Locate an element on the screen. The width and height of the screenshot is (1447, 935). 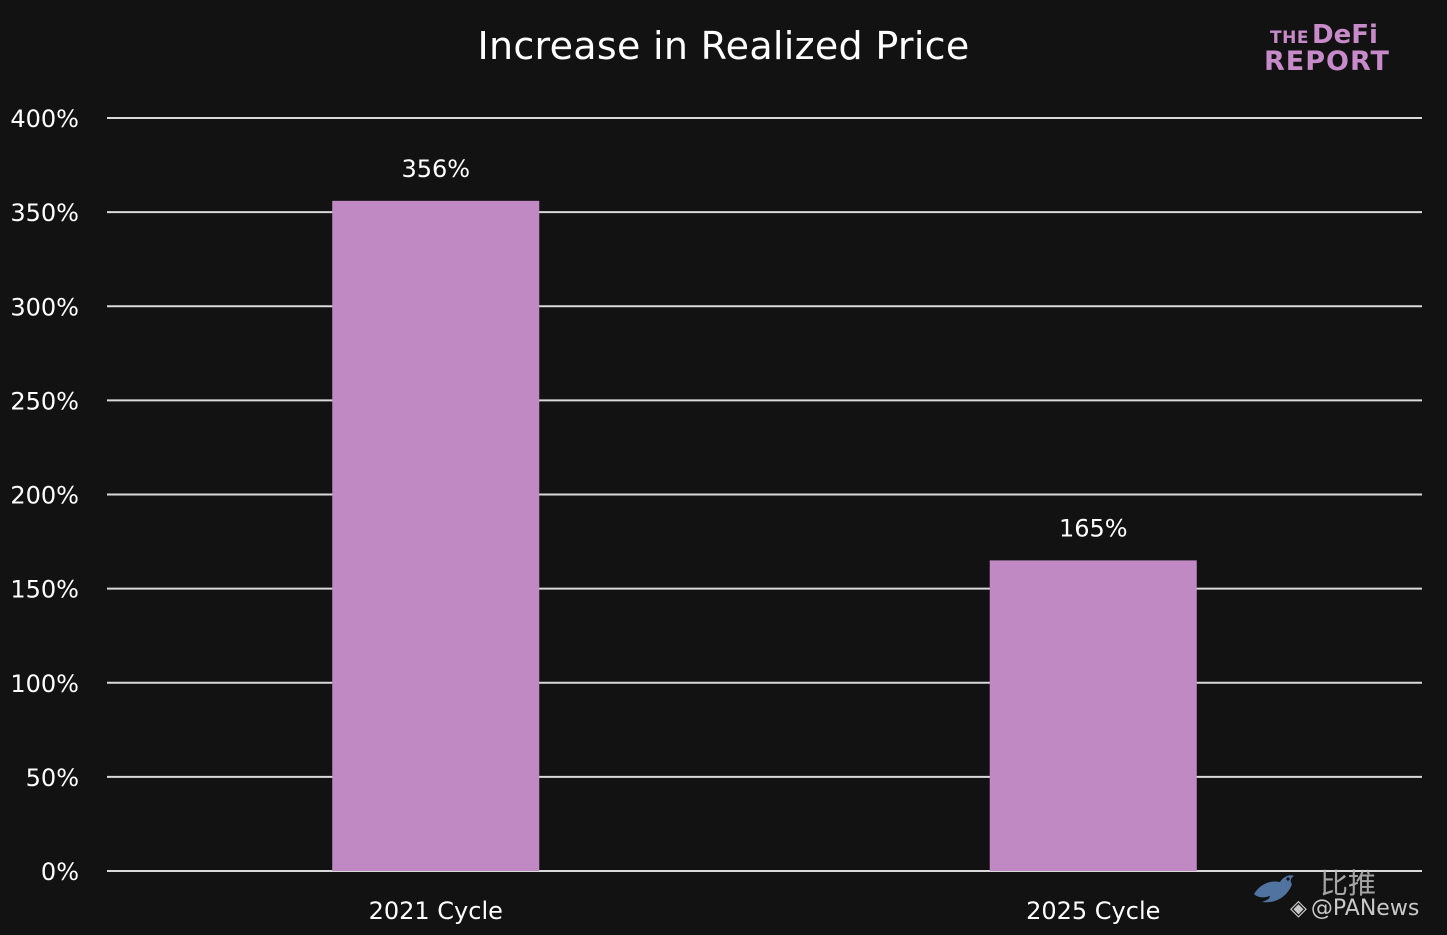
y-tick-label: 350% is located at coordinates (44, 213).